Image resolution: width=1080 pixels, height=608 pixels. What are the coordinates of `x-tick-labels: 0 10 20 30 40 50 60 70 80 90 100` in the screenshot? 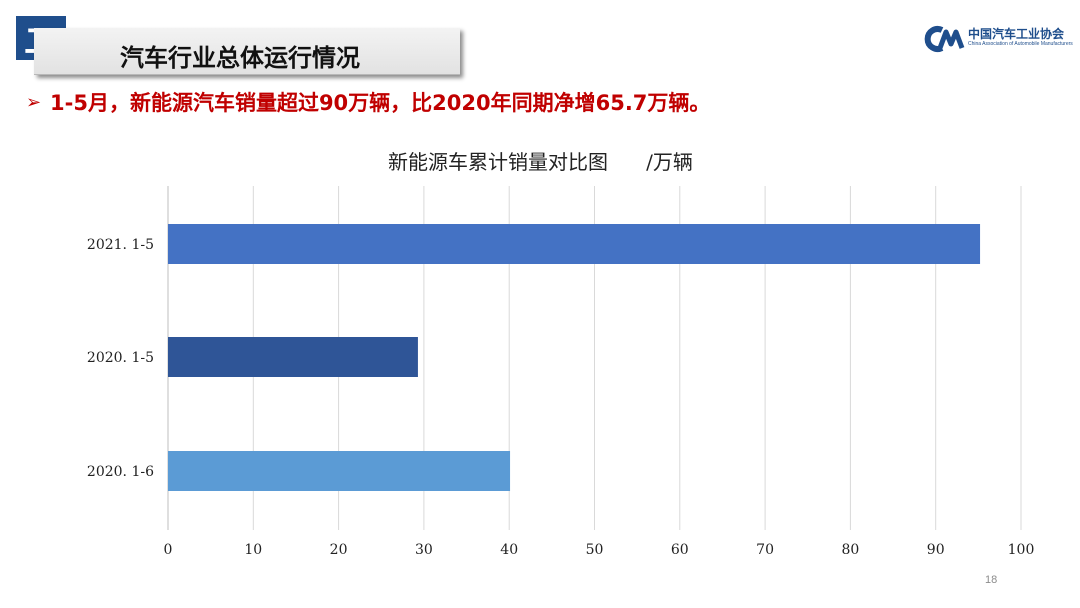 It's located at (599, 550).